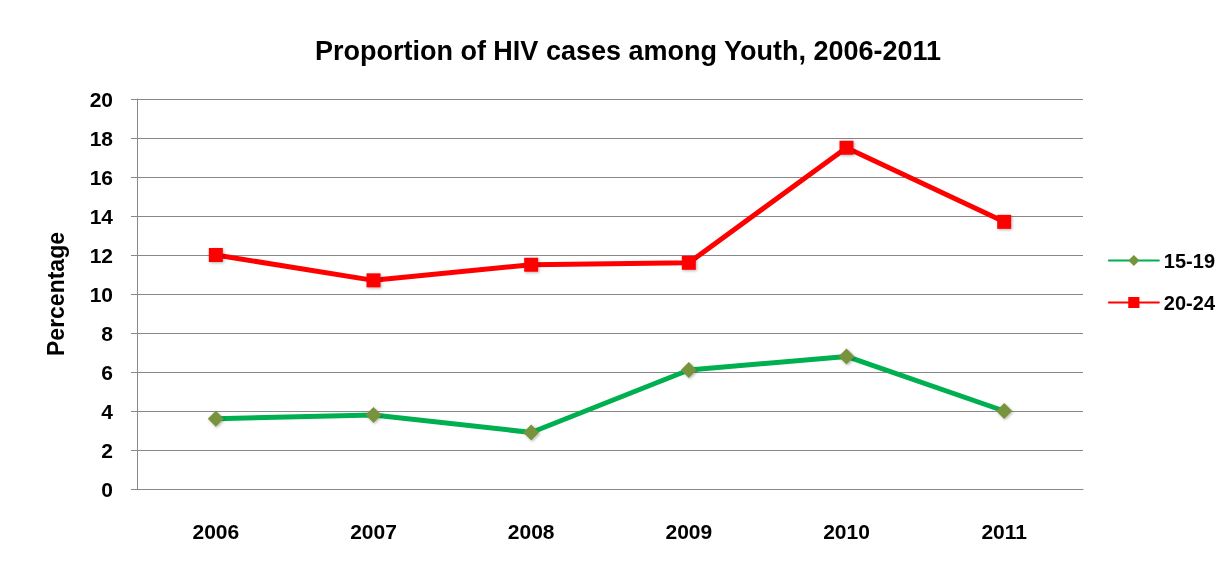 The height and width of the screenshot is (563, 1225). Describe the element at coordinates (55, 294) in the screenshot. I see `y-axis-title: Percentage` at that location.